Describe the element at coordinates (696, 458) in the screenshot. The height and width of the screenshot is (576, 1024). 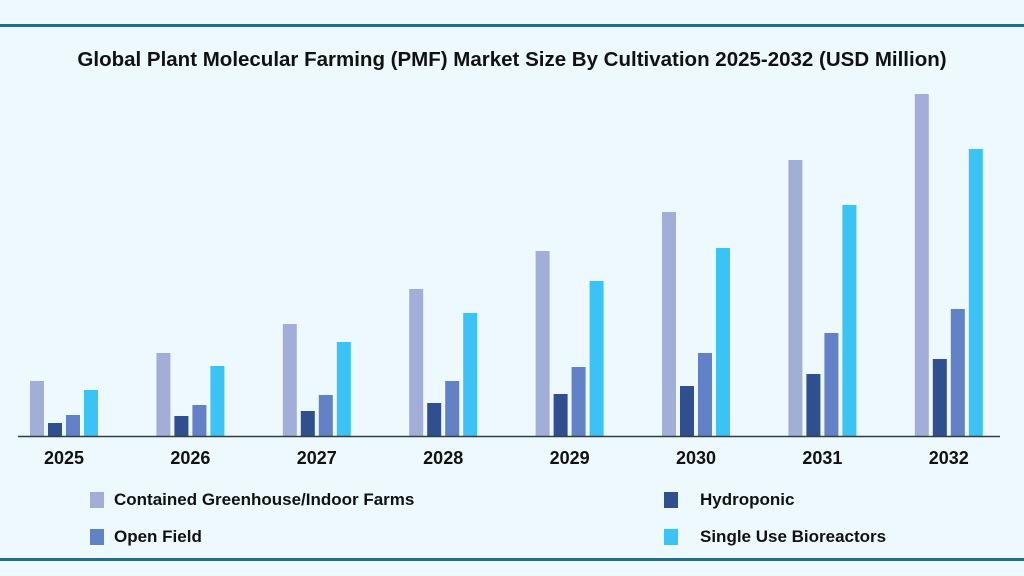
I see `x-tick-label: 2030` at that location.